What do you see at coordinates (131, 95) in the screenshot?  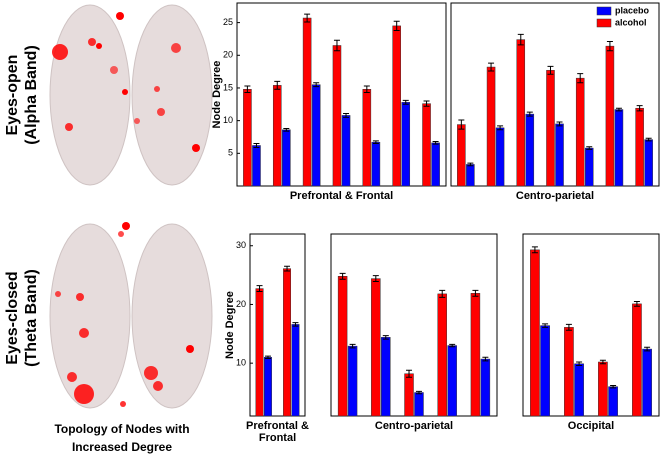 I see `brain-top` at bounding box center [131, 95].